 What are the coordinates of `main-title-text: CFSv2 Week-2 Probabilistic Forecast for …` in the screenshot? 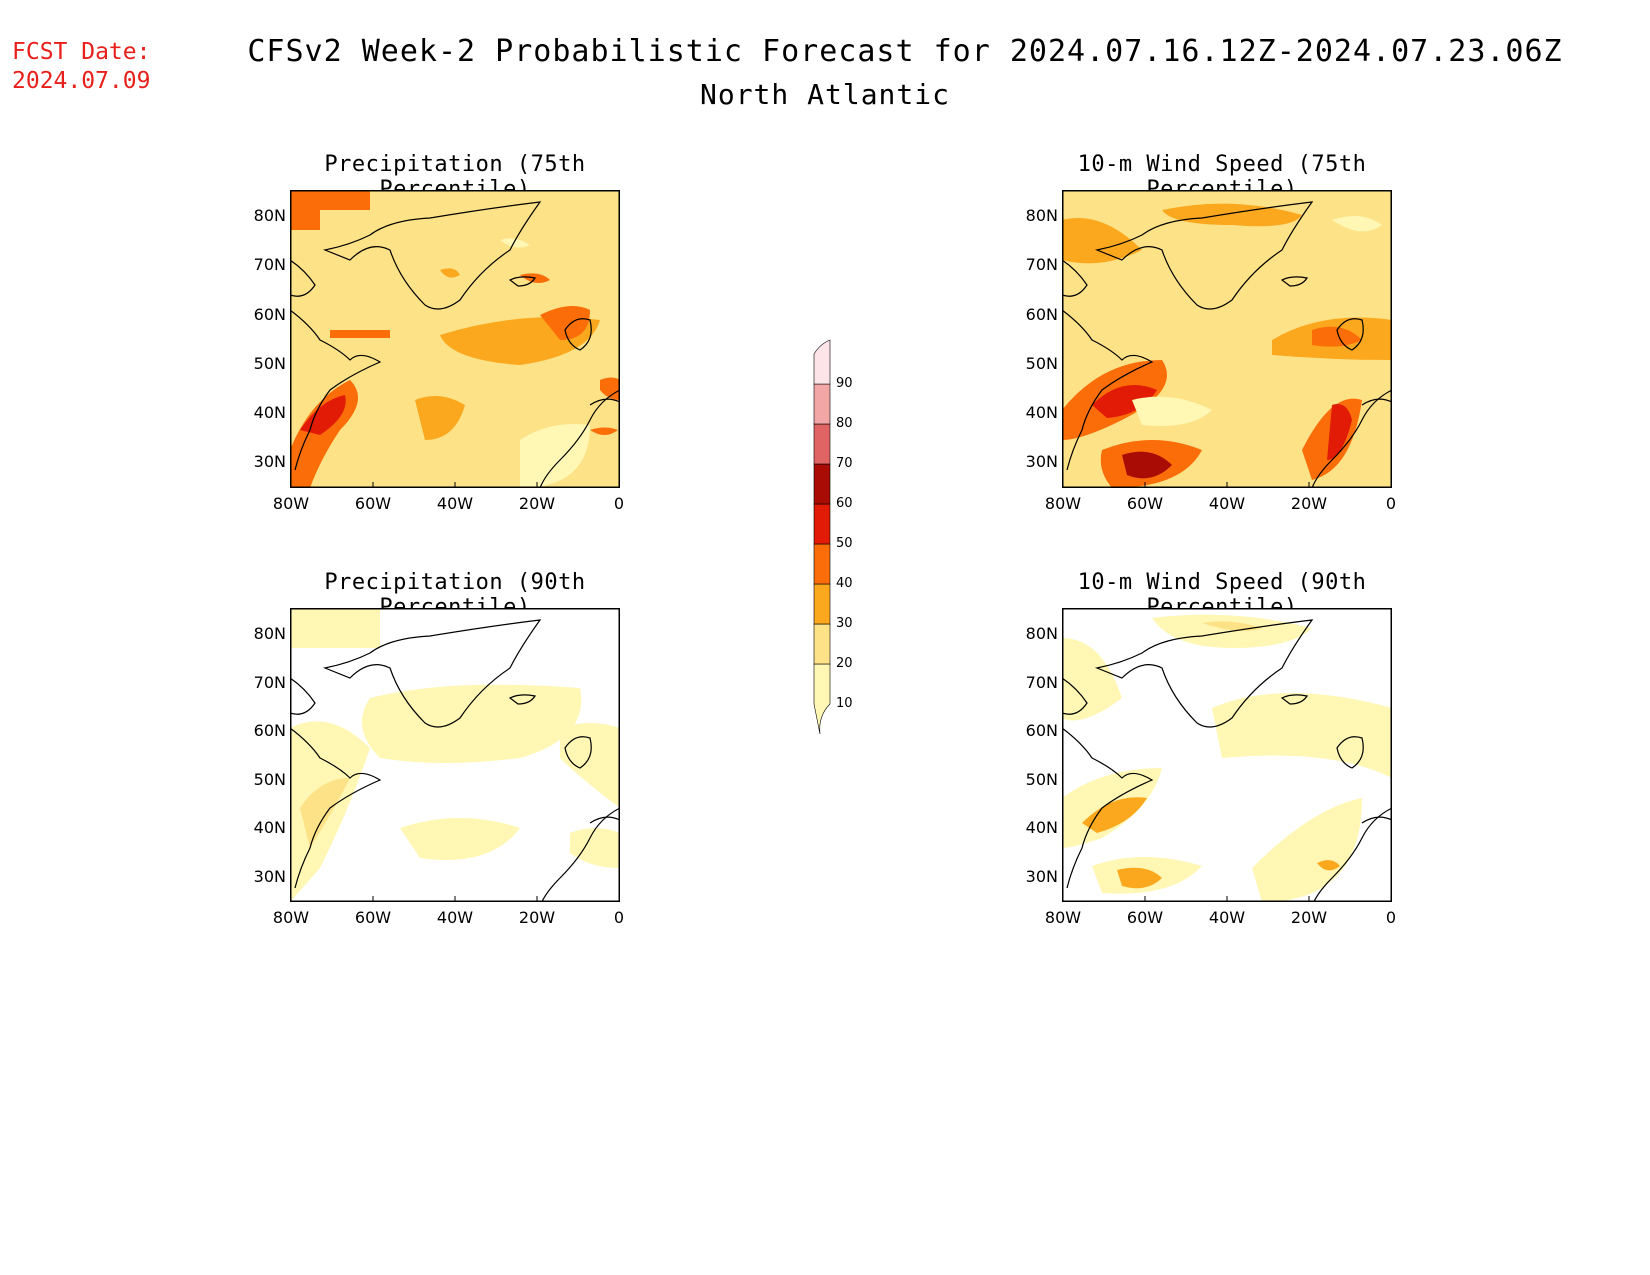 It's located at (905, 51).